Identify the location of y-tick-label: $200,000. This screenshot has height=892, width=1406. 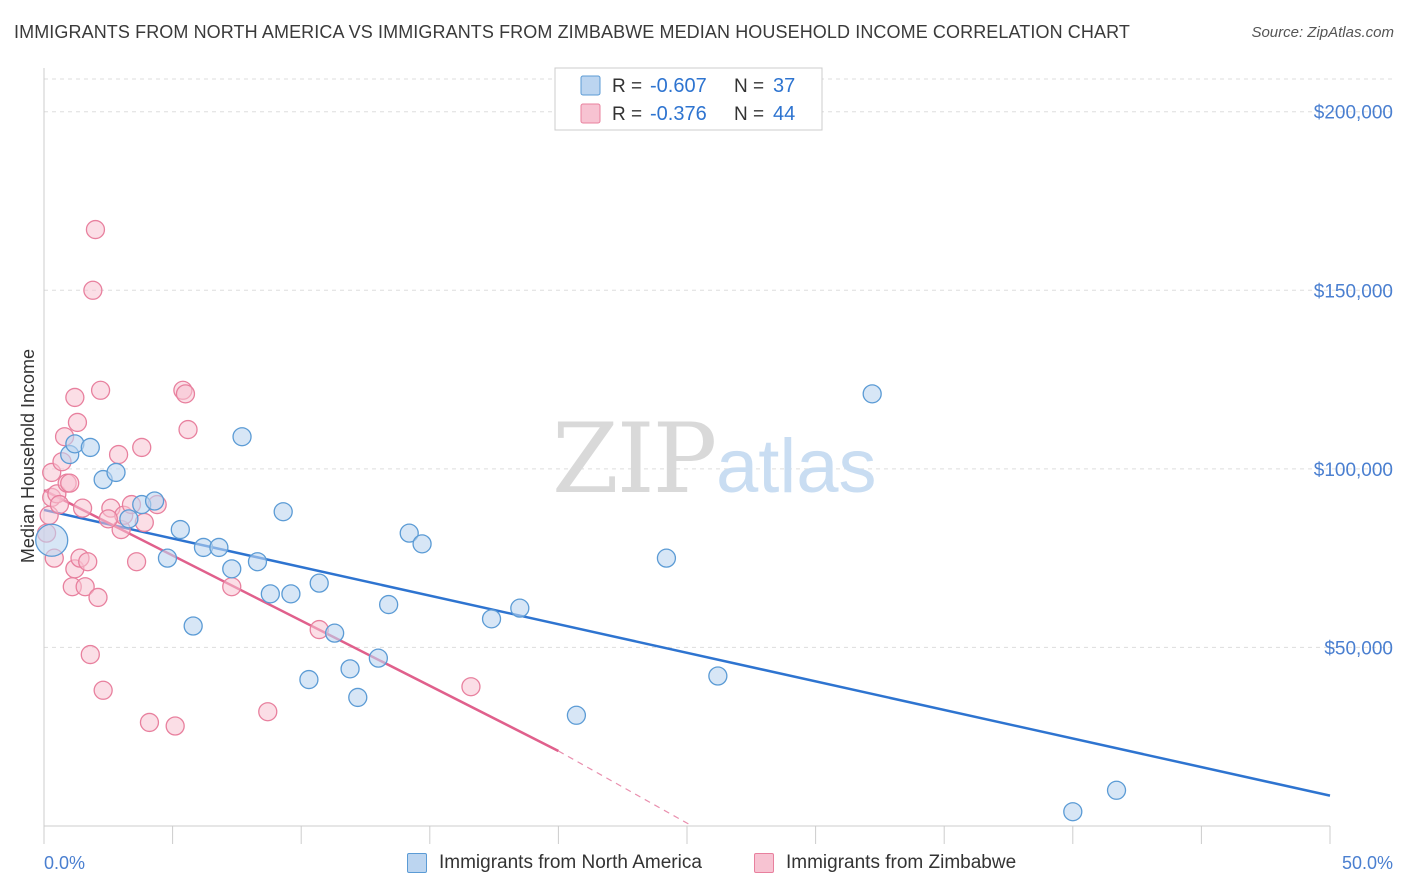
(1353, 113).